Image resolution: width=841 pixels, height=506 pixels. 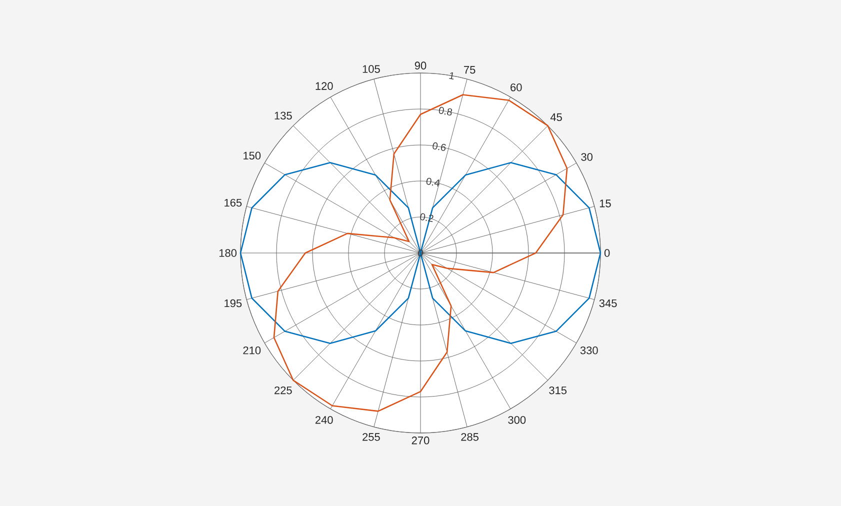 I want to click on spoke-label: 345, so click(x=608, y=303).